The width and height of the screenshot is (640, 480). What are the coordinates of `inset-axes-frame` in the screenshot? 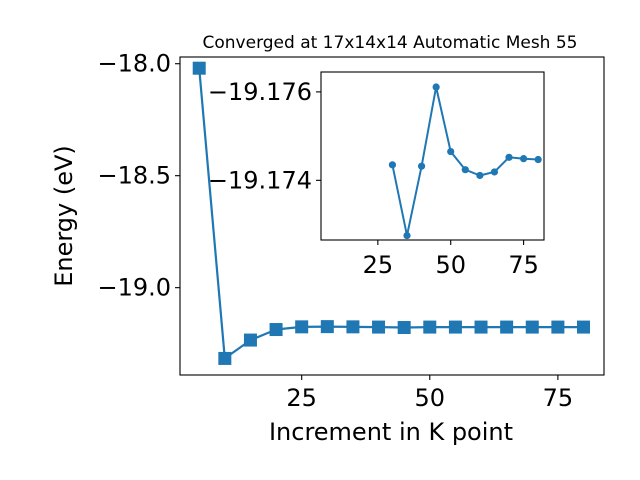 It's located at (432, 156).